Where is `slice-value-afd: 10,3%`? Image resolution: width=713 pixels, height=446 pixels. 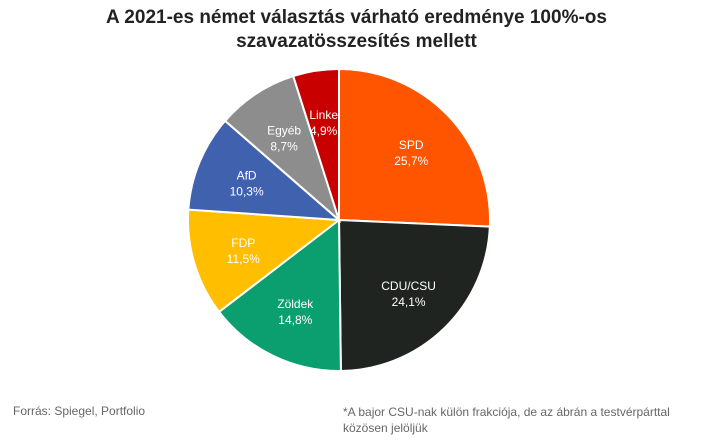 slice-value-afd: 10,3% is located at coordinates (247, 192).